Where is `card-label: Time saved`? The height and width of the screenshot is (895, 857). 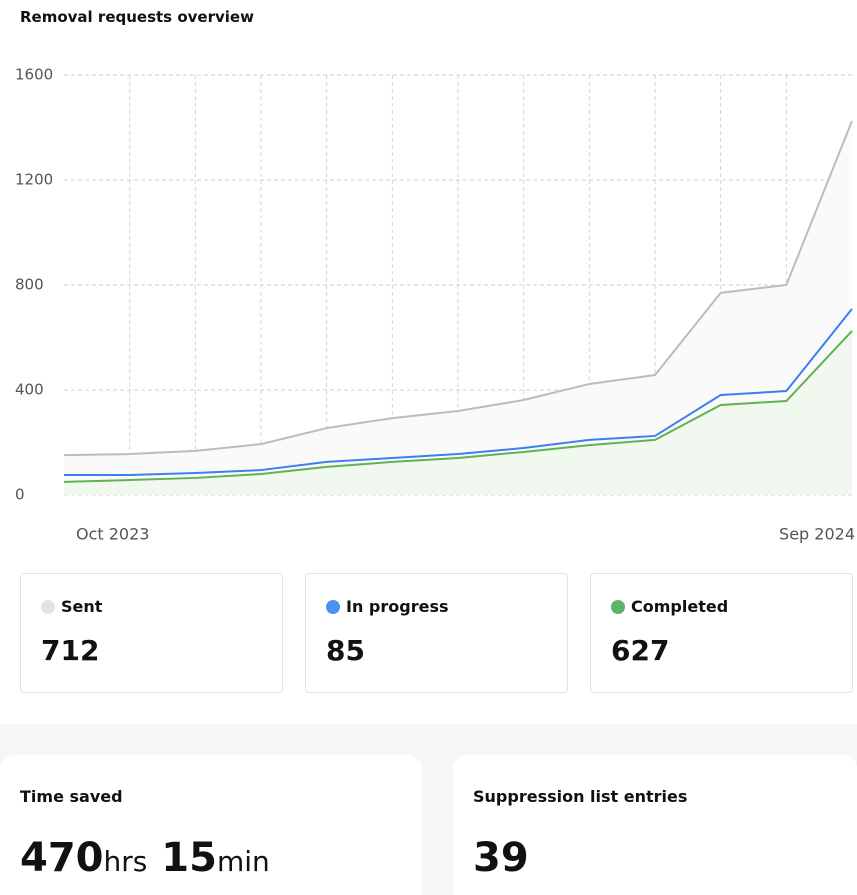 card-label: Time saved is located at coordinates (71, 796).